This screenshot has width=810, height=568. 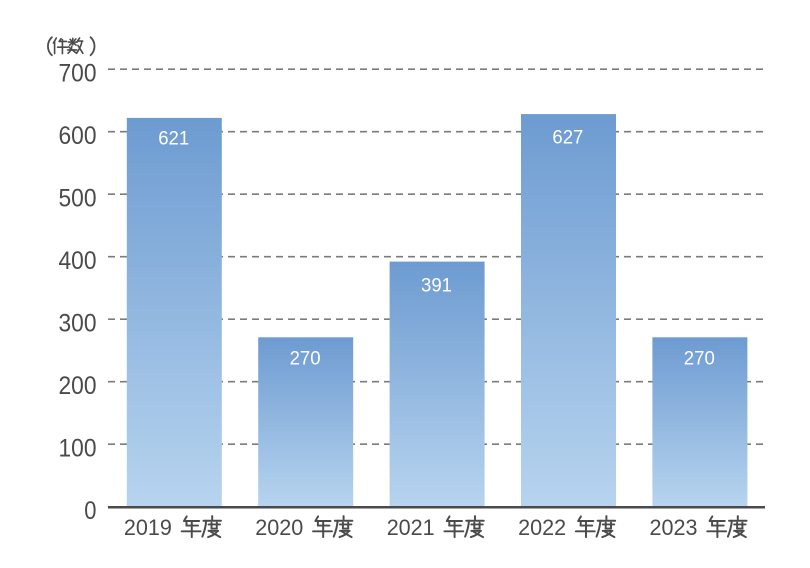 What do you see at coordinates (173, 139) in the screenshot?
I see `svg-text: 621` at bounding box center [173, 139].